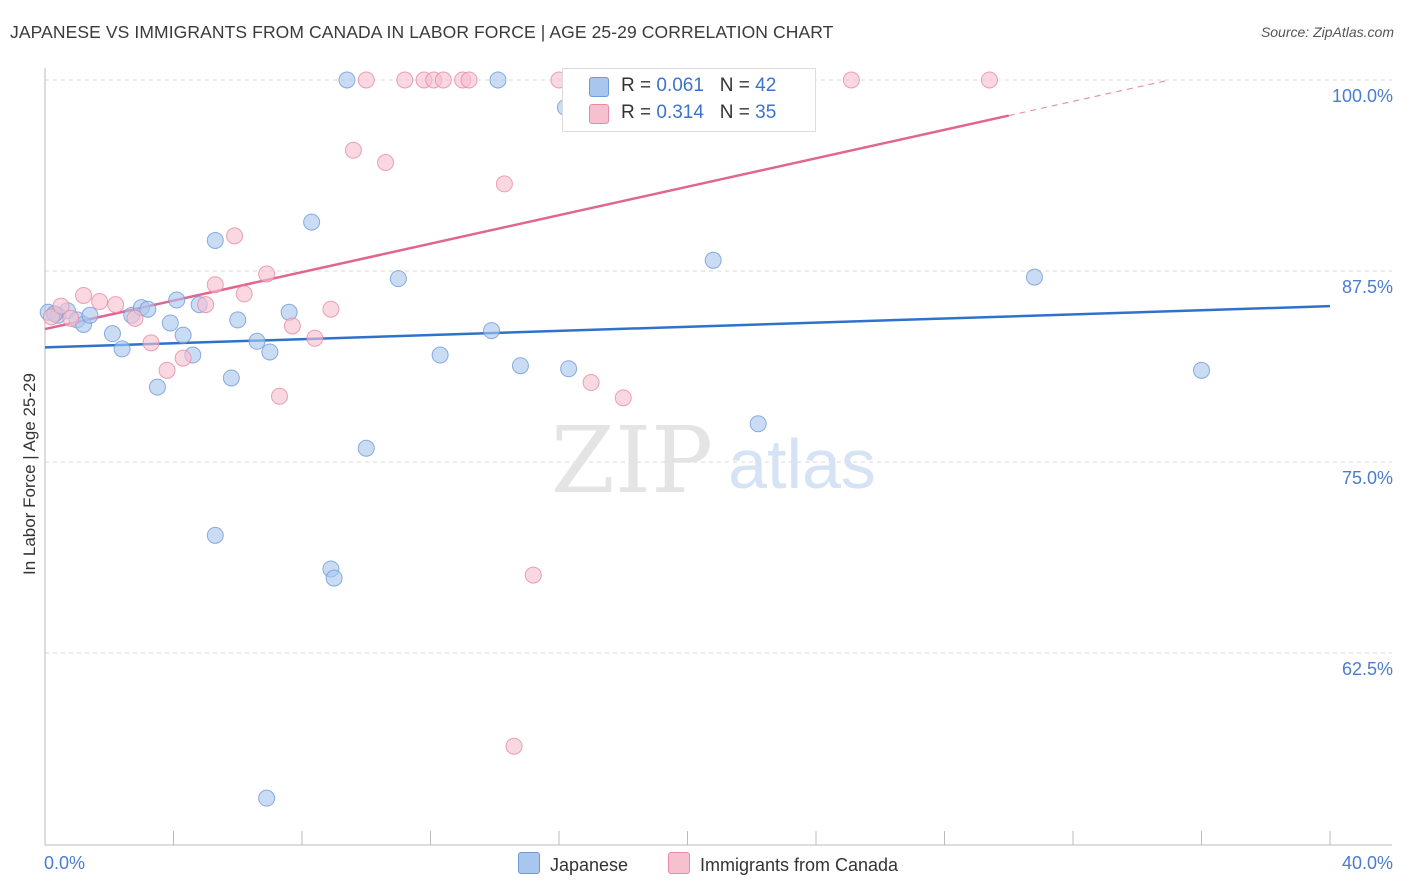 This screenshot has height=892, width=1406. What do you see at coordinates (529, 863) in the screenshot?
I see `bottom-legend-swatch-japanese` at bounding box center [529, 863].